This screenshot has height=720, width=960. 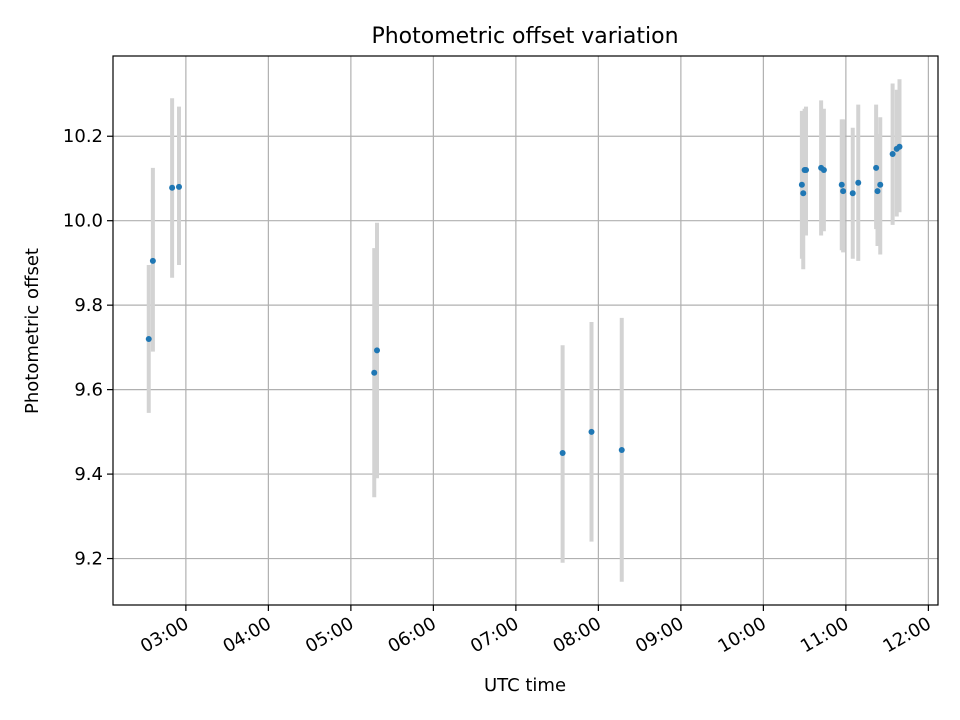 I want to click on x-tick-label: 11:00, so click(x=824, y=635).